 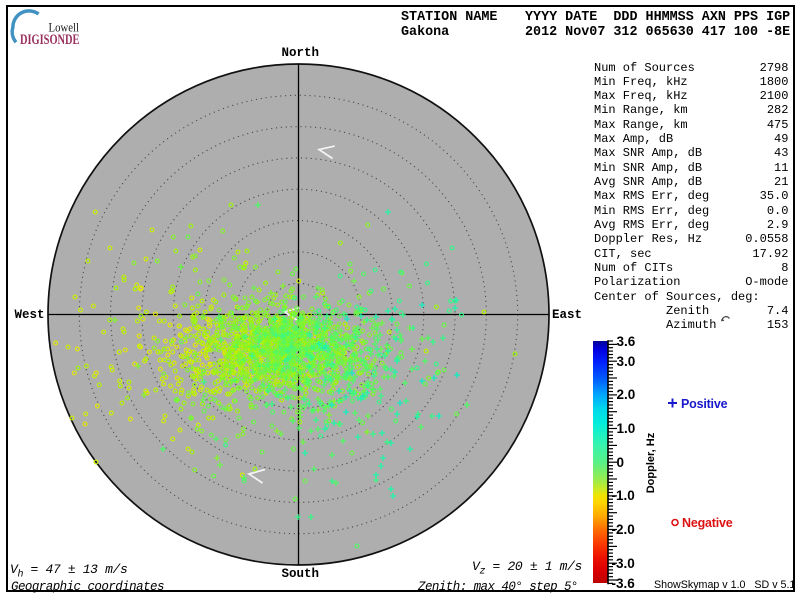 What do you see at coordinates (50, 40) in the screenshot?
I see `svg-text: DIGISONDE` at bounding box center [50, 40].